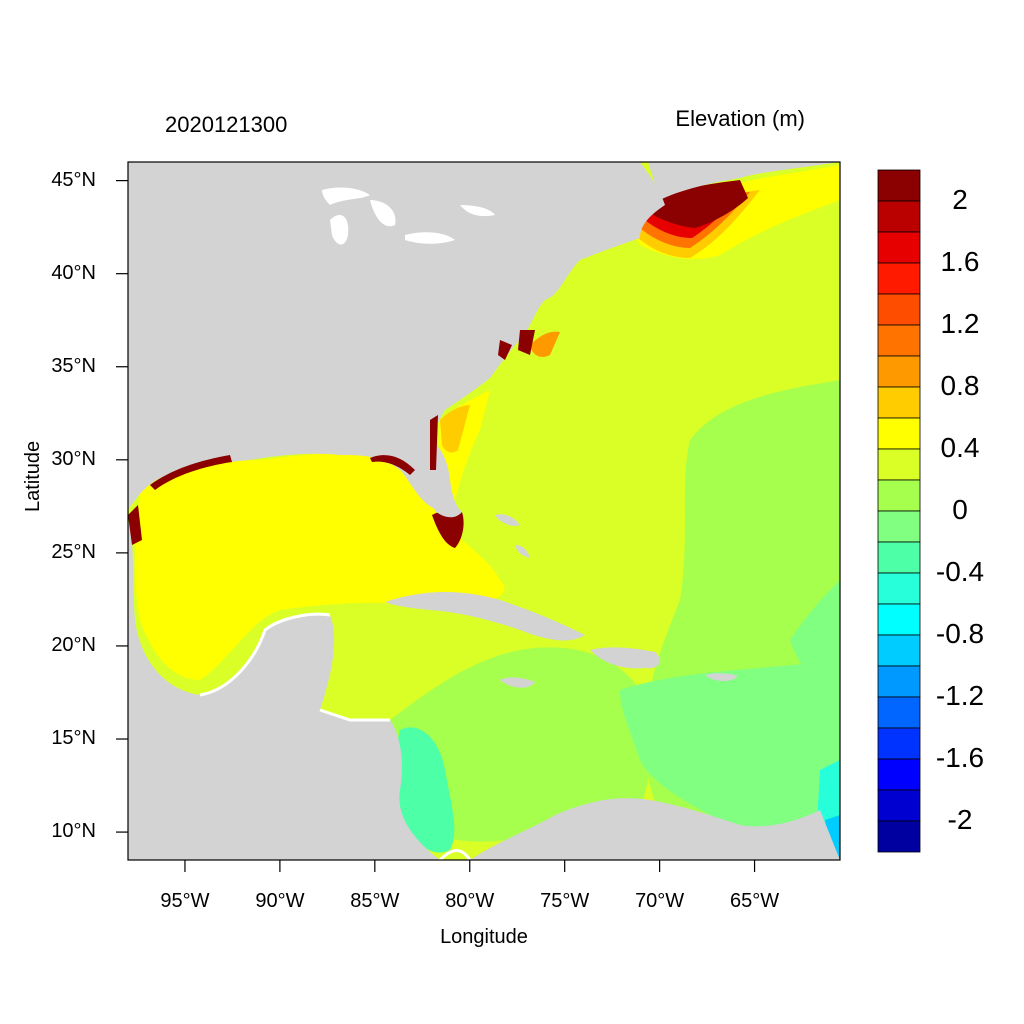  Describe the element at coordinates (565, 901) in the screenshot. I see `x-tick-label: 75°W` at that location.